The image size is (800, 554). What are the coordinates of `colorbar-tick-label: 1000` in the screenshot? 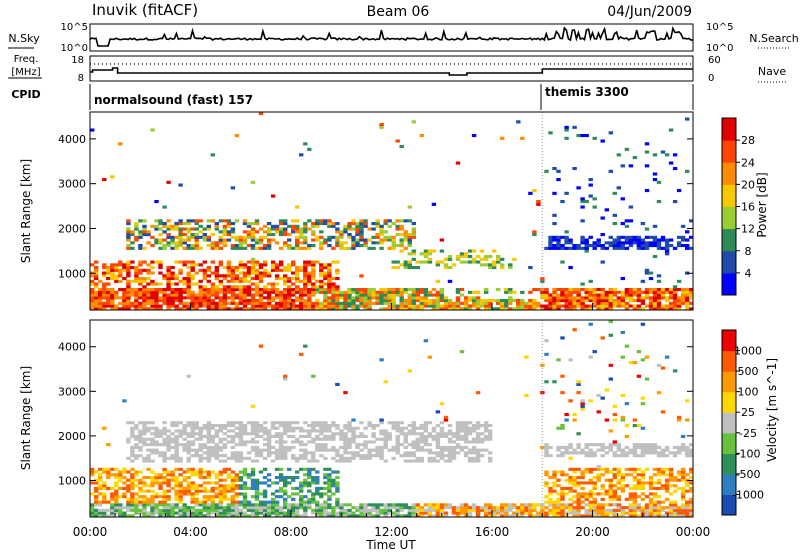 It's located at (748, 351).